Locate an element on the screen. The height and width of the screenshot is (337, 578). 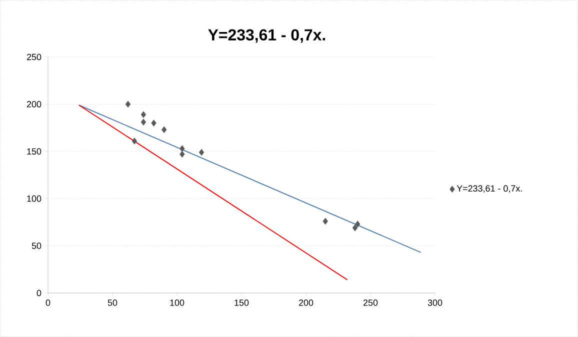
y-tick-label: 50 is located at coordinates (37, 245).